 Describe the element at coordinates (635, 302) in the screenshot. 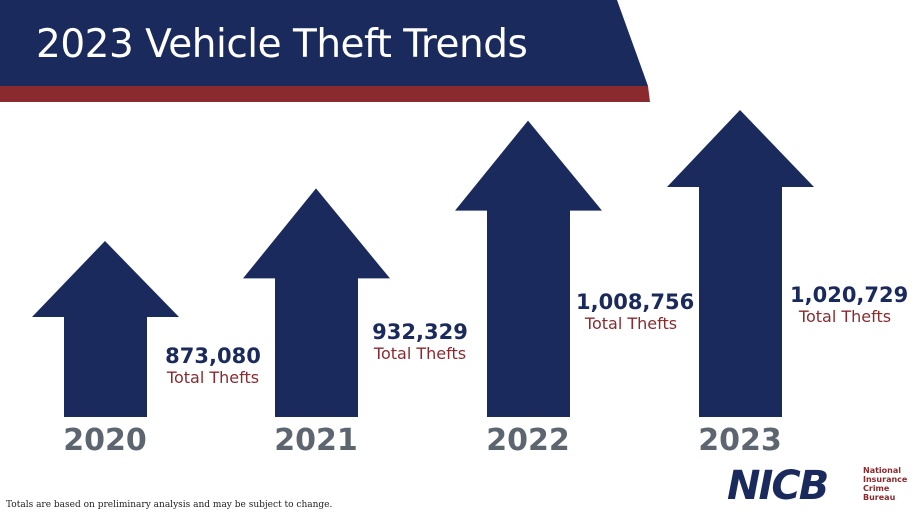

I see `value-number: 1,008,756` at that location.